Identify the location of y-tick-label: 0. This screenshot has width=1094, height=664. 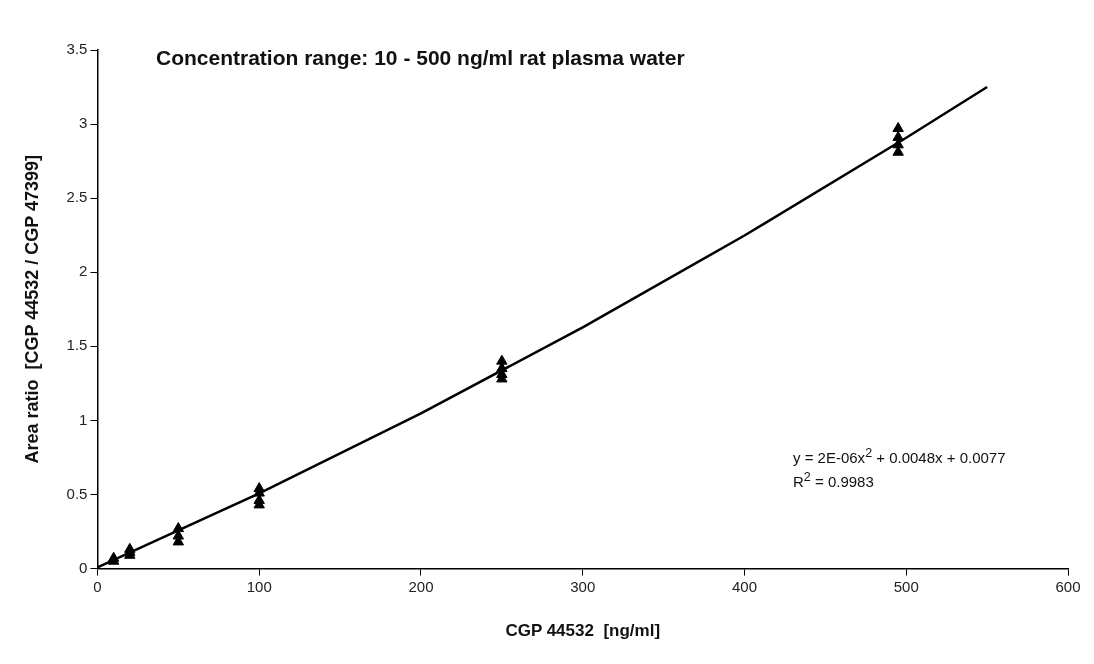
(83, 567).